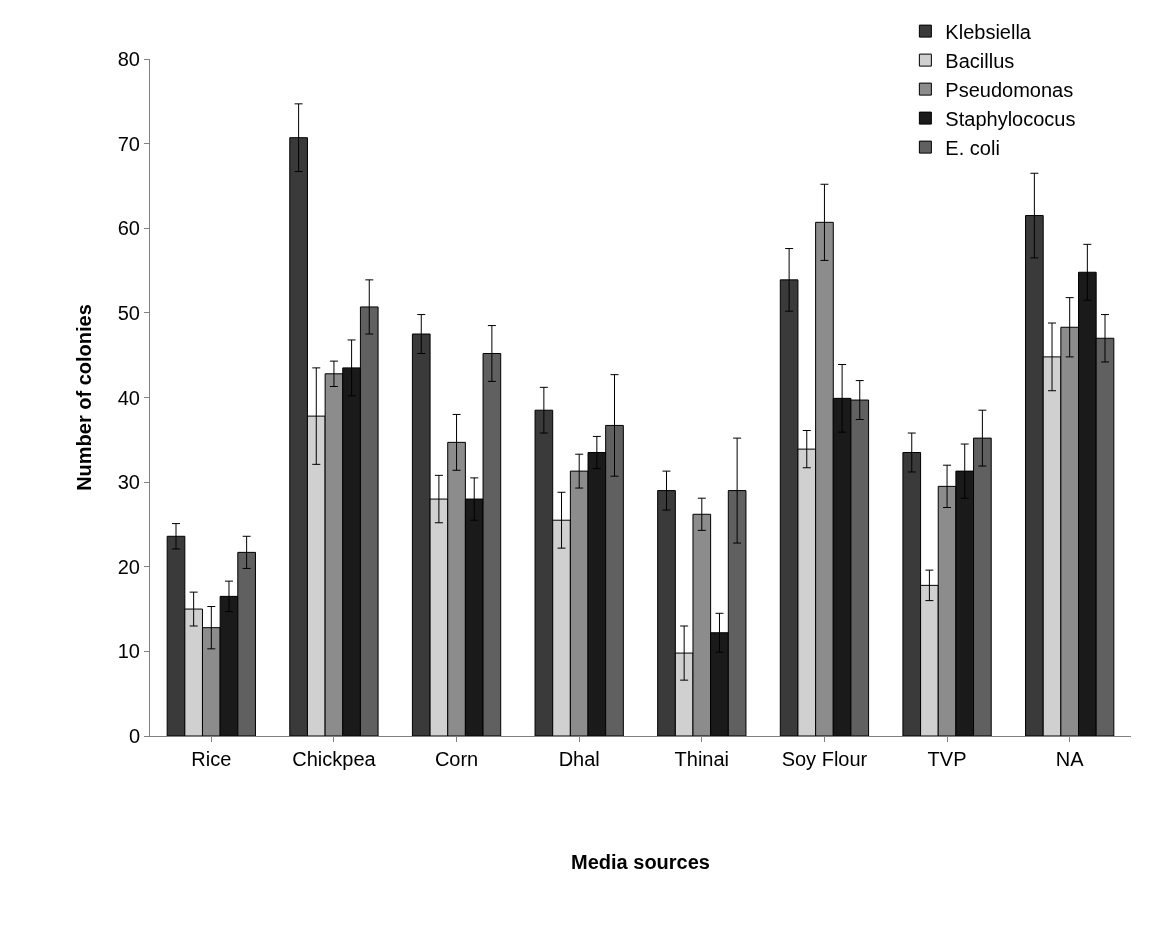  I want to click on x-tick-label: Corn, so click(456, 759).